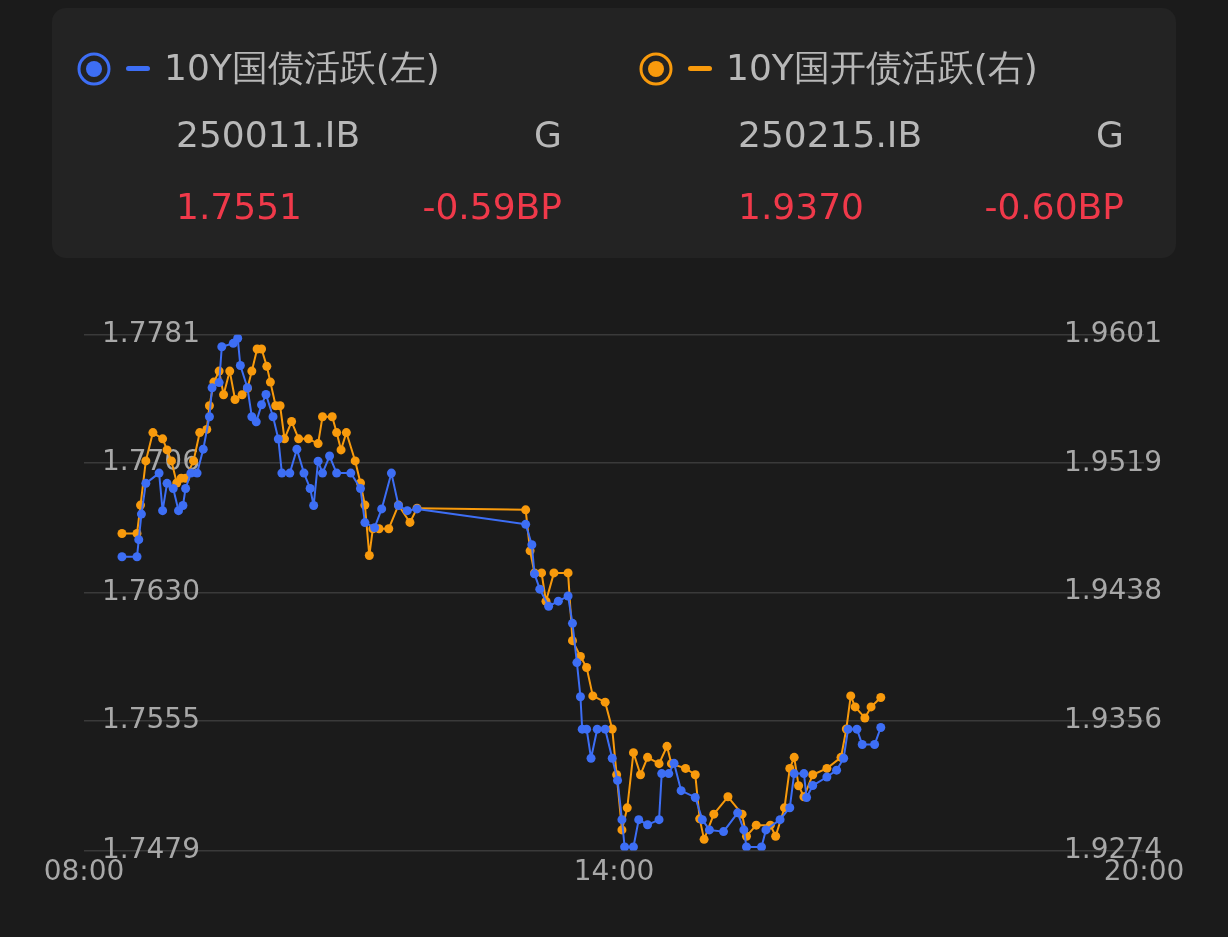 The height and width of the screenshot is (937, 1228). What do you see at coordinates (151, 333) in the screenshot?
I see `y-tick-label: 1.7781` at bounding box center [151, 333].